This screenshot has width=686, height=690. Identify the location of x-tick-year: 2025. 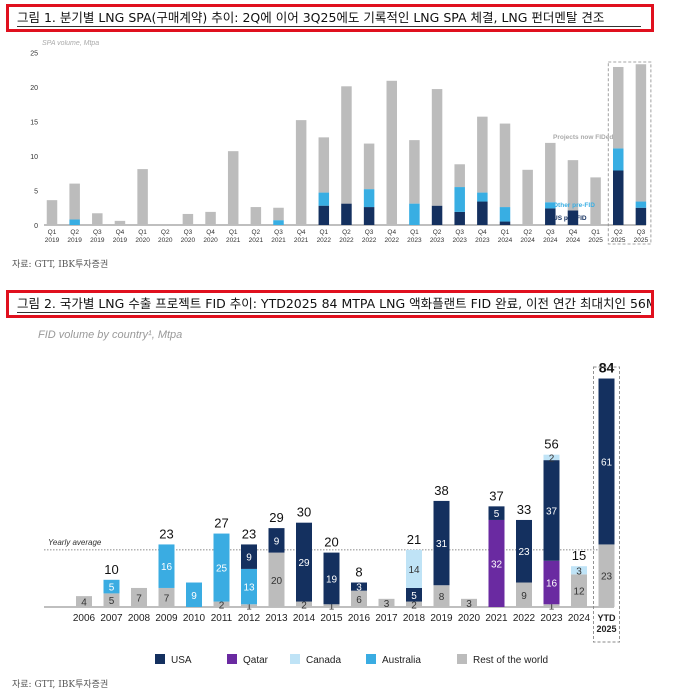
(641, 240).